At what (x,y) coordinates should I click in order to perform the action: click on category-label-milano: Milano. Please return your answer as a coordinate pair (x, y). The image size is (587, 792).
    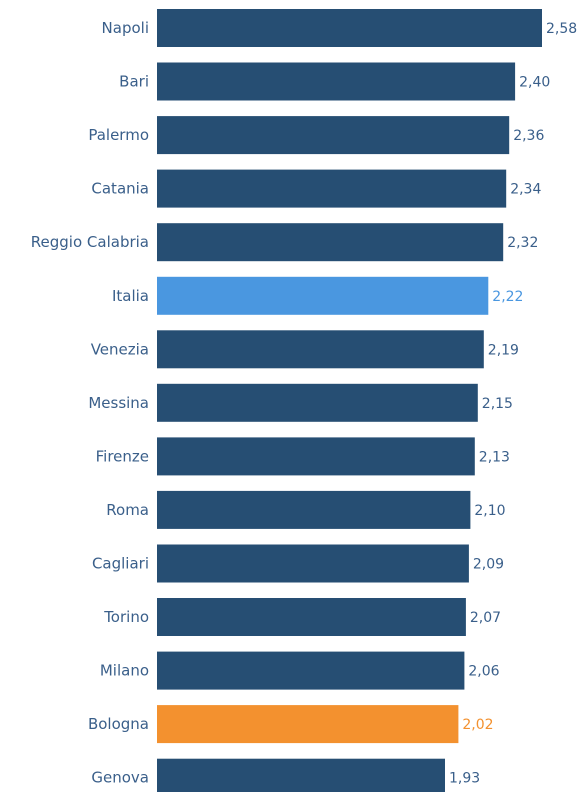
    Looking at the image, I should click on (124, 671).